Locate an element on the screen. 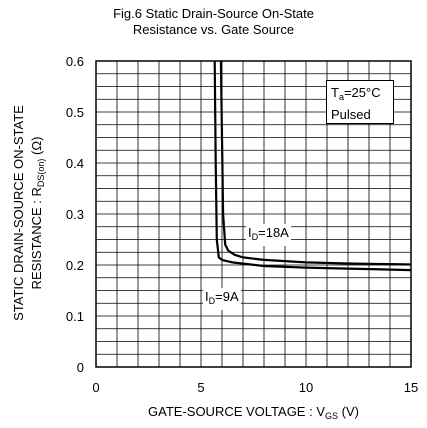 Image resolution: width=427 pixels, height=428 pixels. x-tick-labels: 0 5 10 15 is located at coordinates (255, 387).